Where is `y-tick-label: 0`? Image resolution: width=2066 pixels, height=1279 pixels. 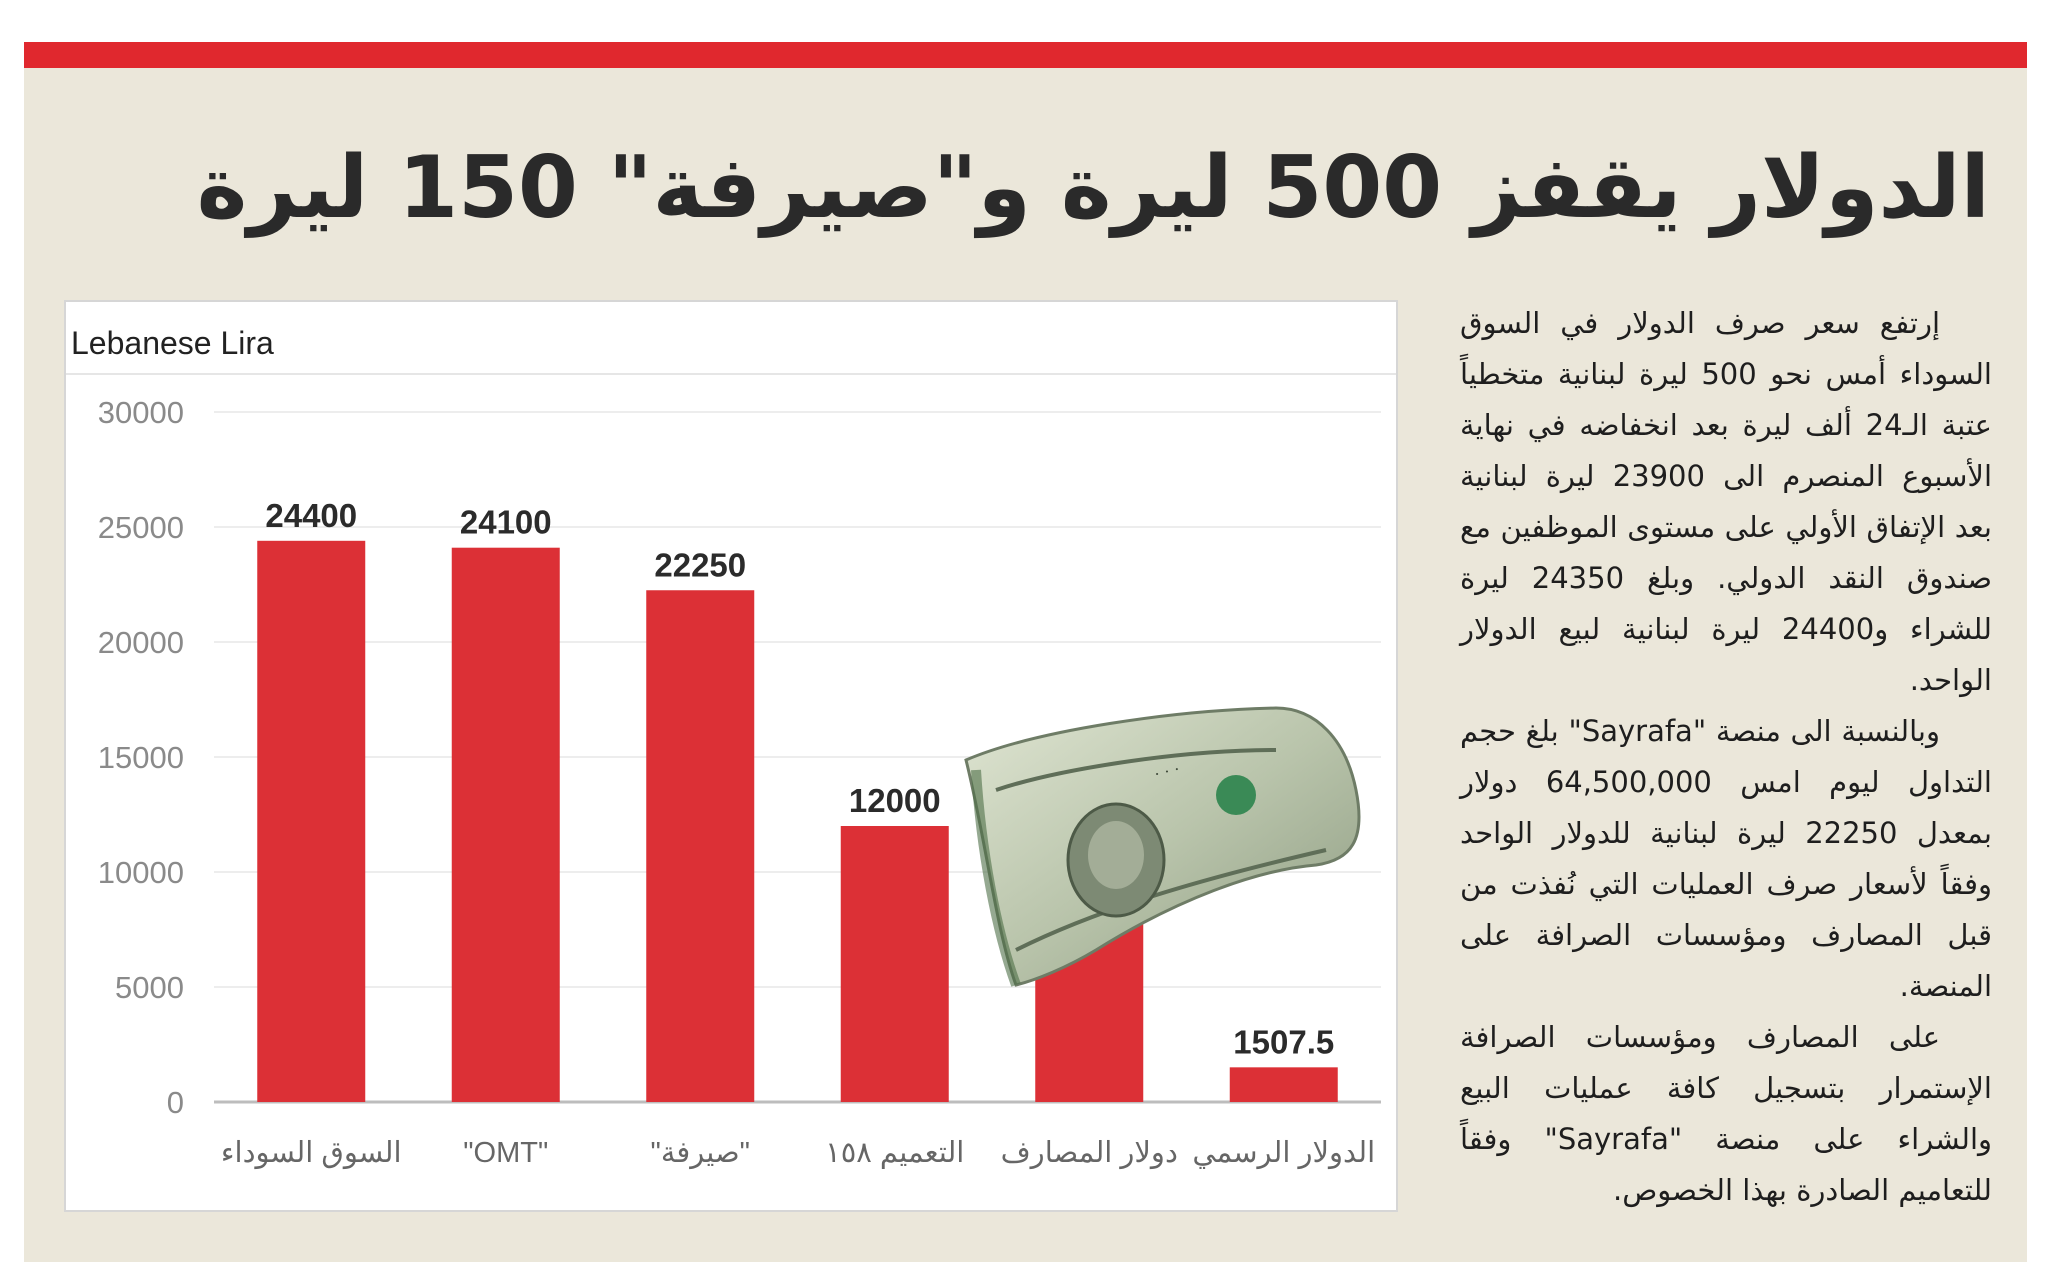
y-tick-label: 0 is located at coordinates (175, 1102).